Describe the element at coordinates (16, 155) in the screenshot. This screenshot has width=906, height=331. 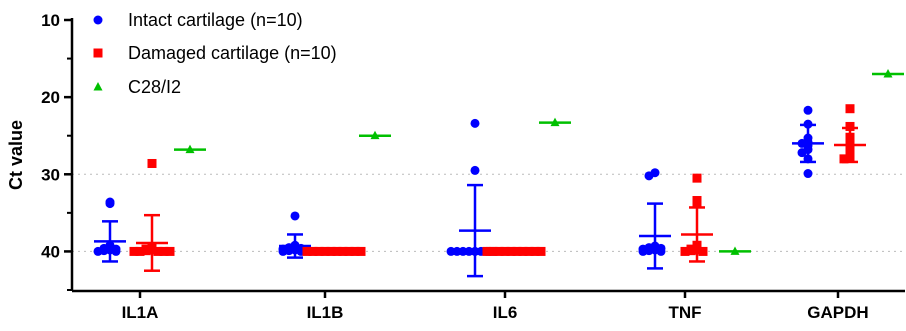
I see `y-axis-title: Ct value` at that location.